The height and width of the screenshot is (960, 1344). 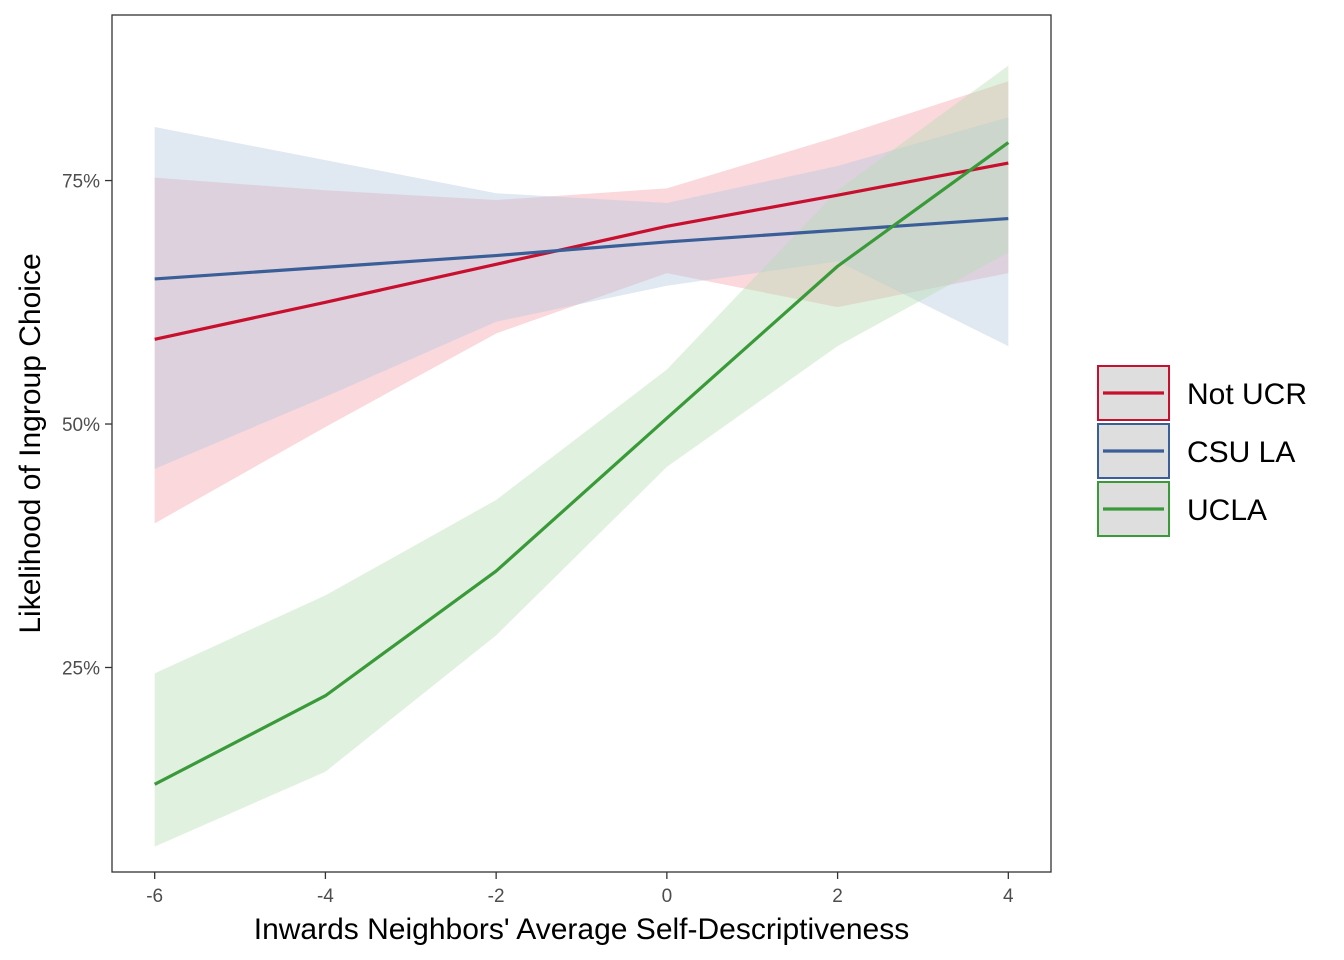 What do you see at coordinates (81, 668) in the screenshot?
I see `y-tick-label: 25%` at bounding box center [81, 668].